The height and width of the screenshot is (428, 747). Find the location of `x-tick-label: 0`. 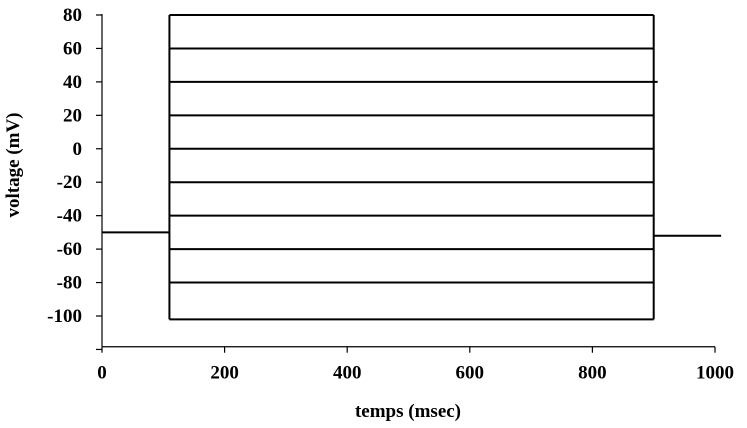

x-tick-label: 0 is located at coordinates (102, 373).